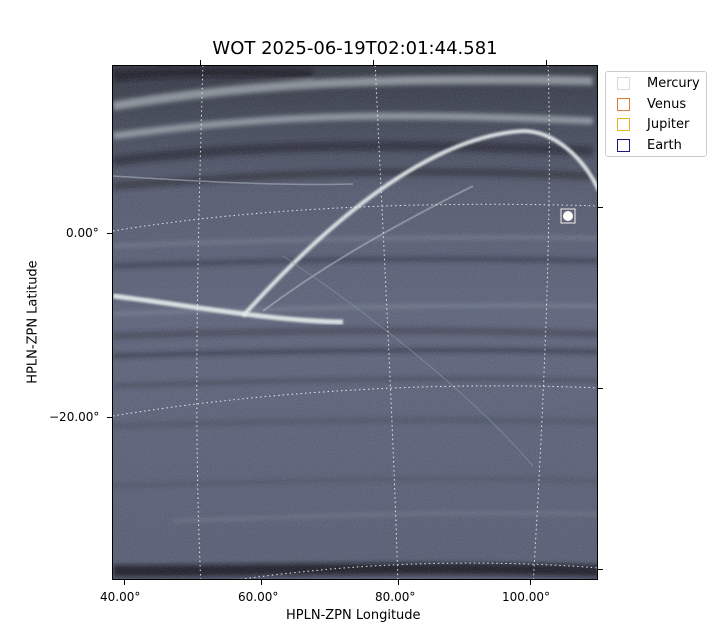 The width and height of the screenshot is (720, 640). What do you see at coordinates (258, 597) in the screenshot?
I see `x-tick-label-2: 60.00°` at bounding box center [258, 597].